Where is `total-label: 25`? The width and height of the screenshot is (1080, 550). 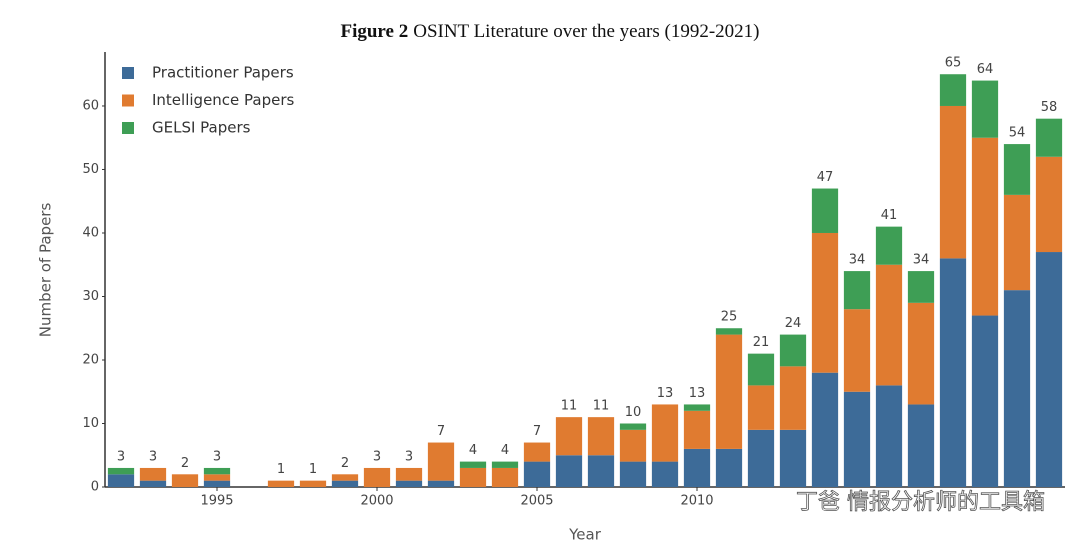 total-label: 25 is located at coordinates (729, 317).